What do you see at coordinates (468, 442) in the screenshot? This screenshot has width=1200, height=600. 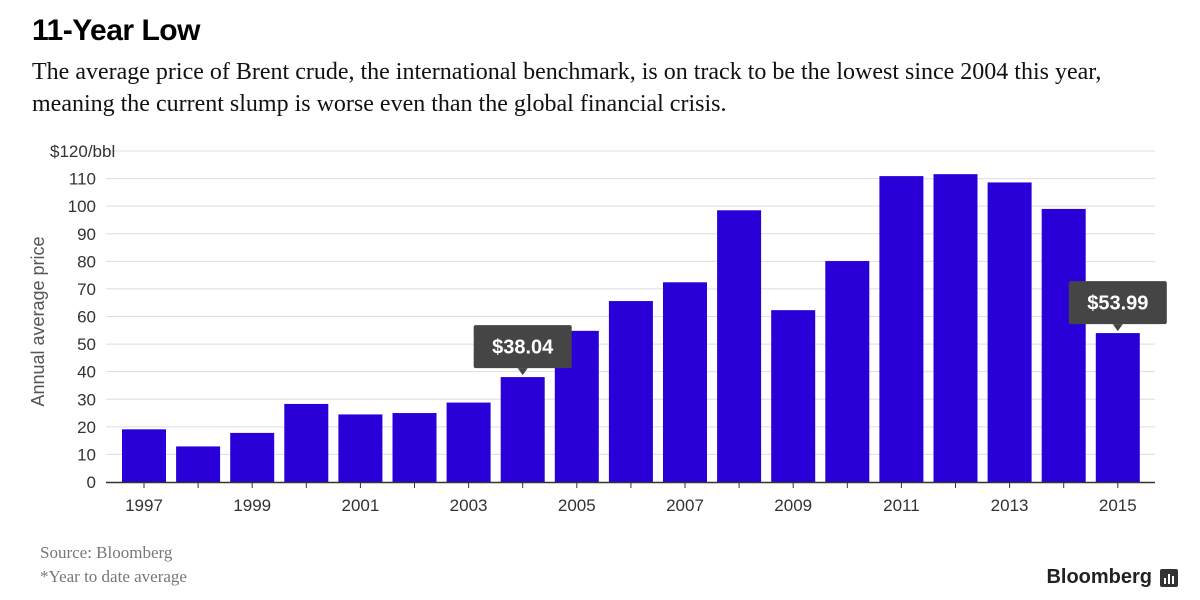 I see `bar-2003` at bounding box center [468, 442].